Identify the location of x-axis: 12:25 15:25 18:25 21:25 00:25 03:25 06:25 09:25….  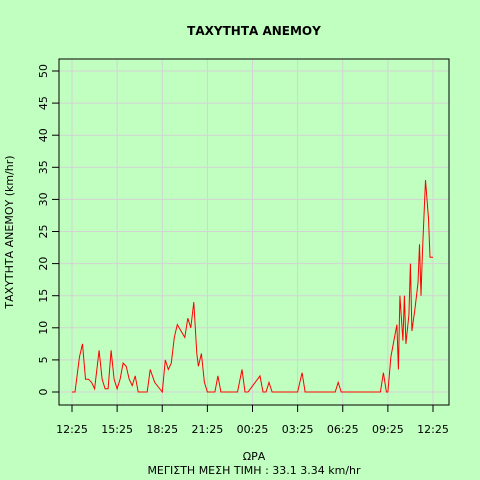
(252, 420).